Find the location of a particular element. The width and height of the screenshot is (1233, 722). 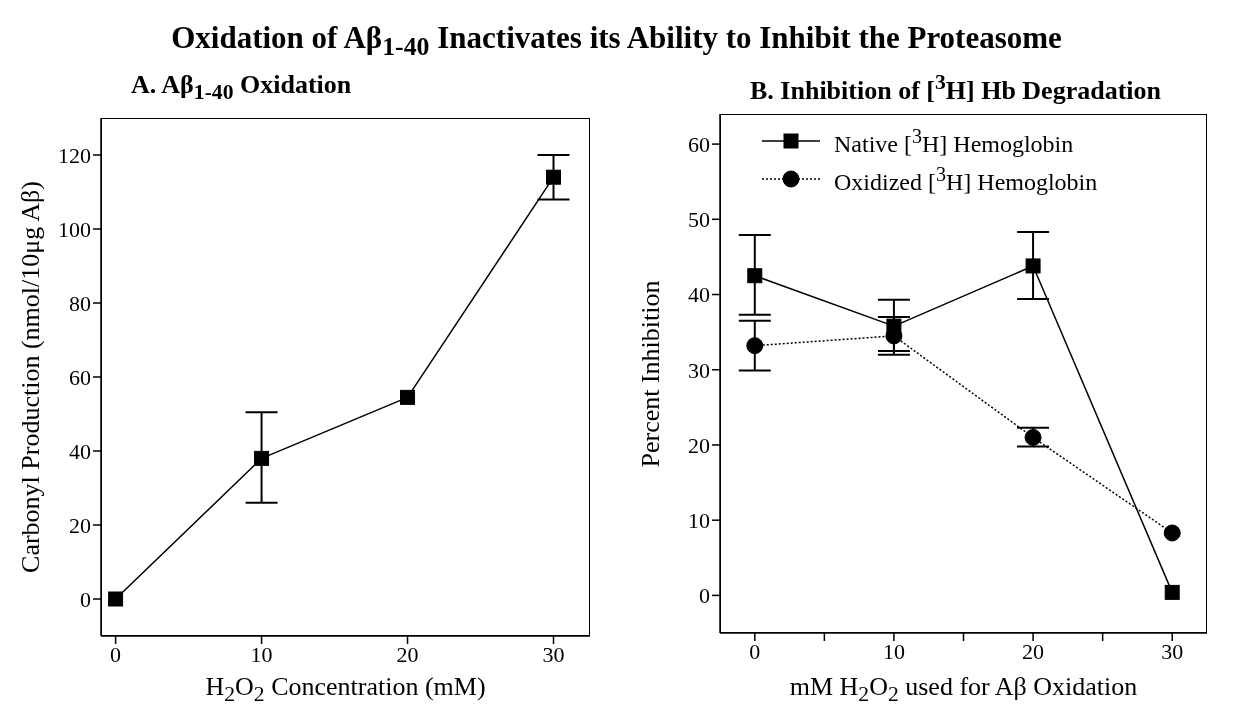

chart-title: Oxidation of Aβ$_{1-40}$ Inactivates its Ability to Inhibit the Proteasome is located at coordinates (616, 41).